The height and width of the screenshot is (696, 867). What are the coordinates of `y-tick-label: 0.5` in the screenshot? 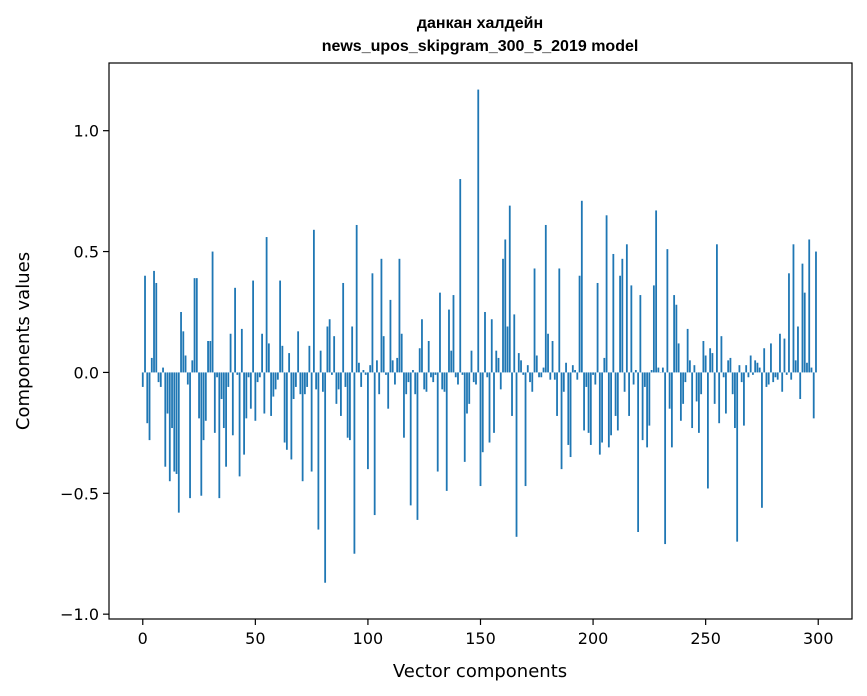 It's located at (86, 252).